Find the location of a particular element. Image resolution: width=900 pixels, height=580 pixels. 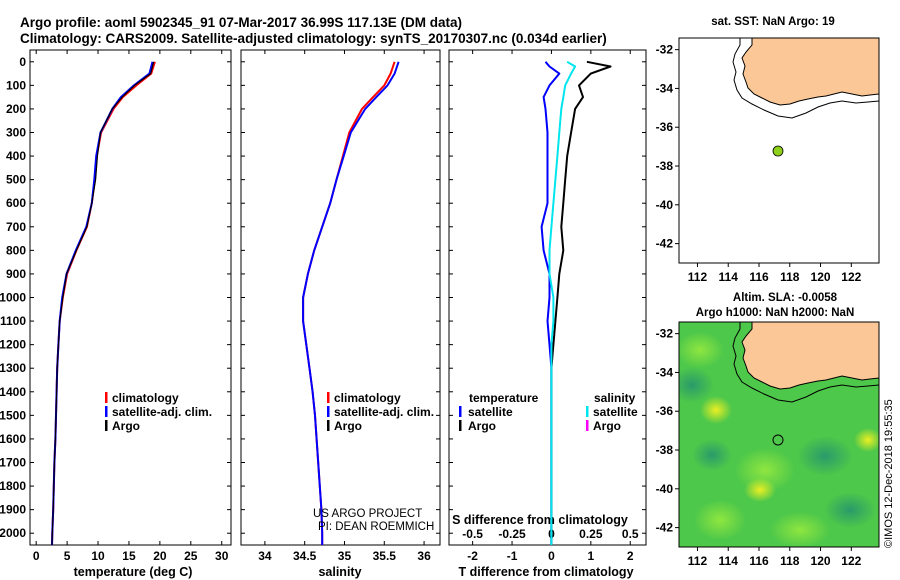

diff-legend-s-satellite-label: satellite is located at coordinates (615, 412).